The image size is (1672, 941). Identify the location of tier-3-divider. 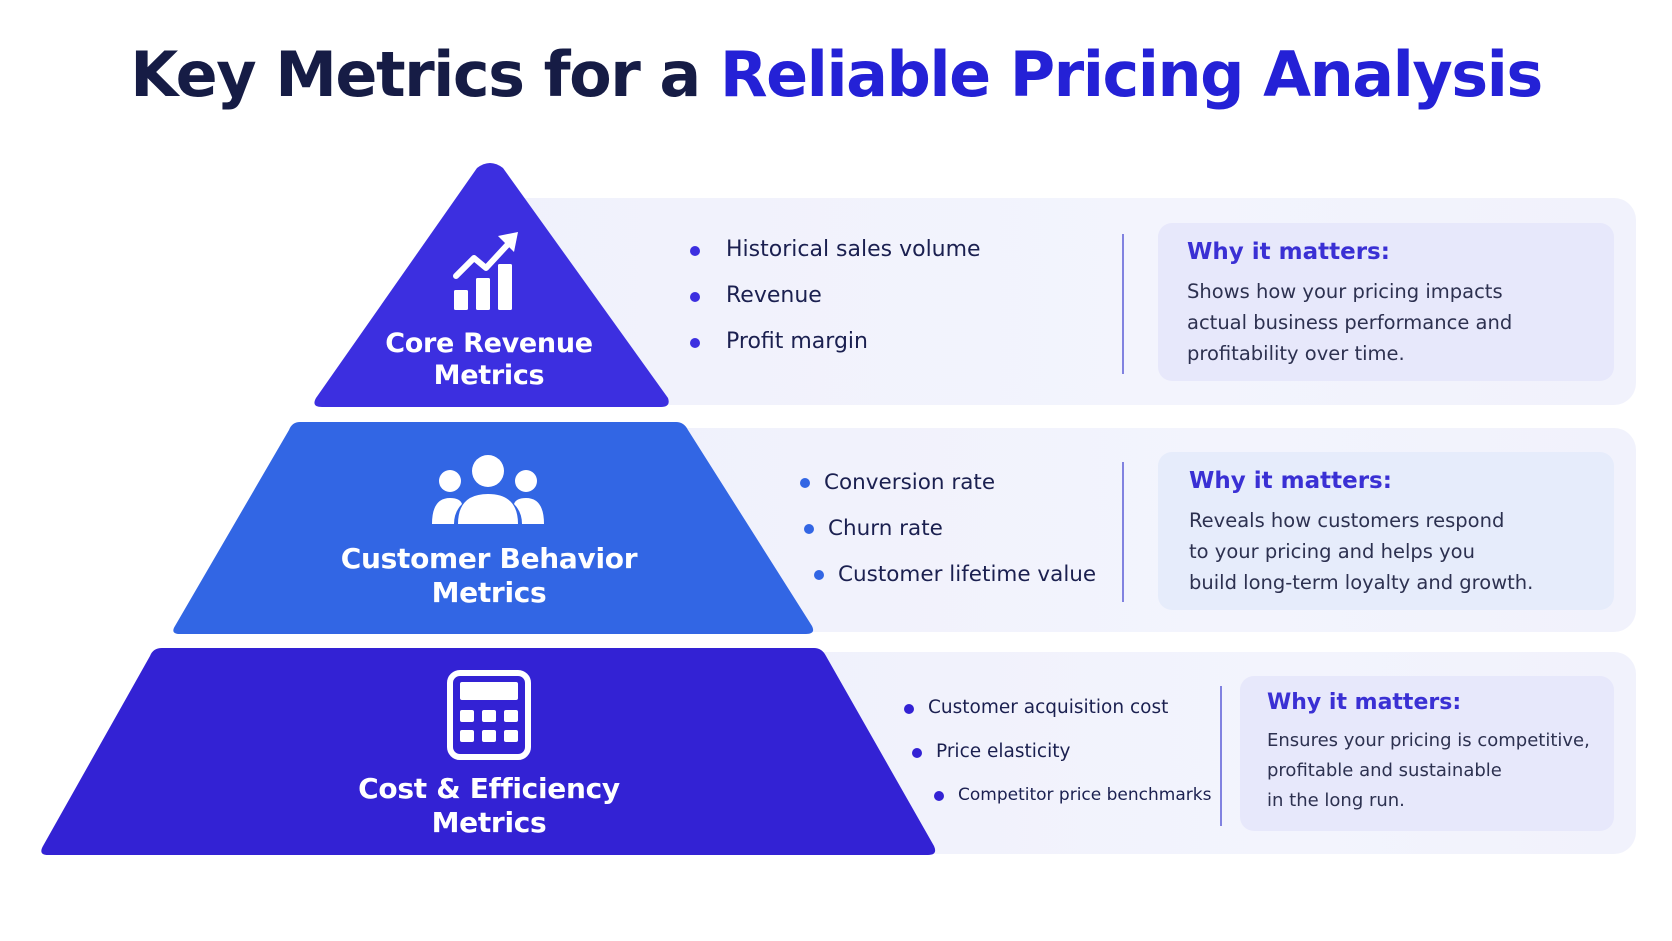
(1221, 756).